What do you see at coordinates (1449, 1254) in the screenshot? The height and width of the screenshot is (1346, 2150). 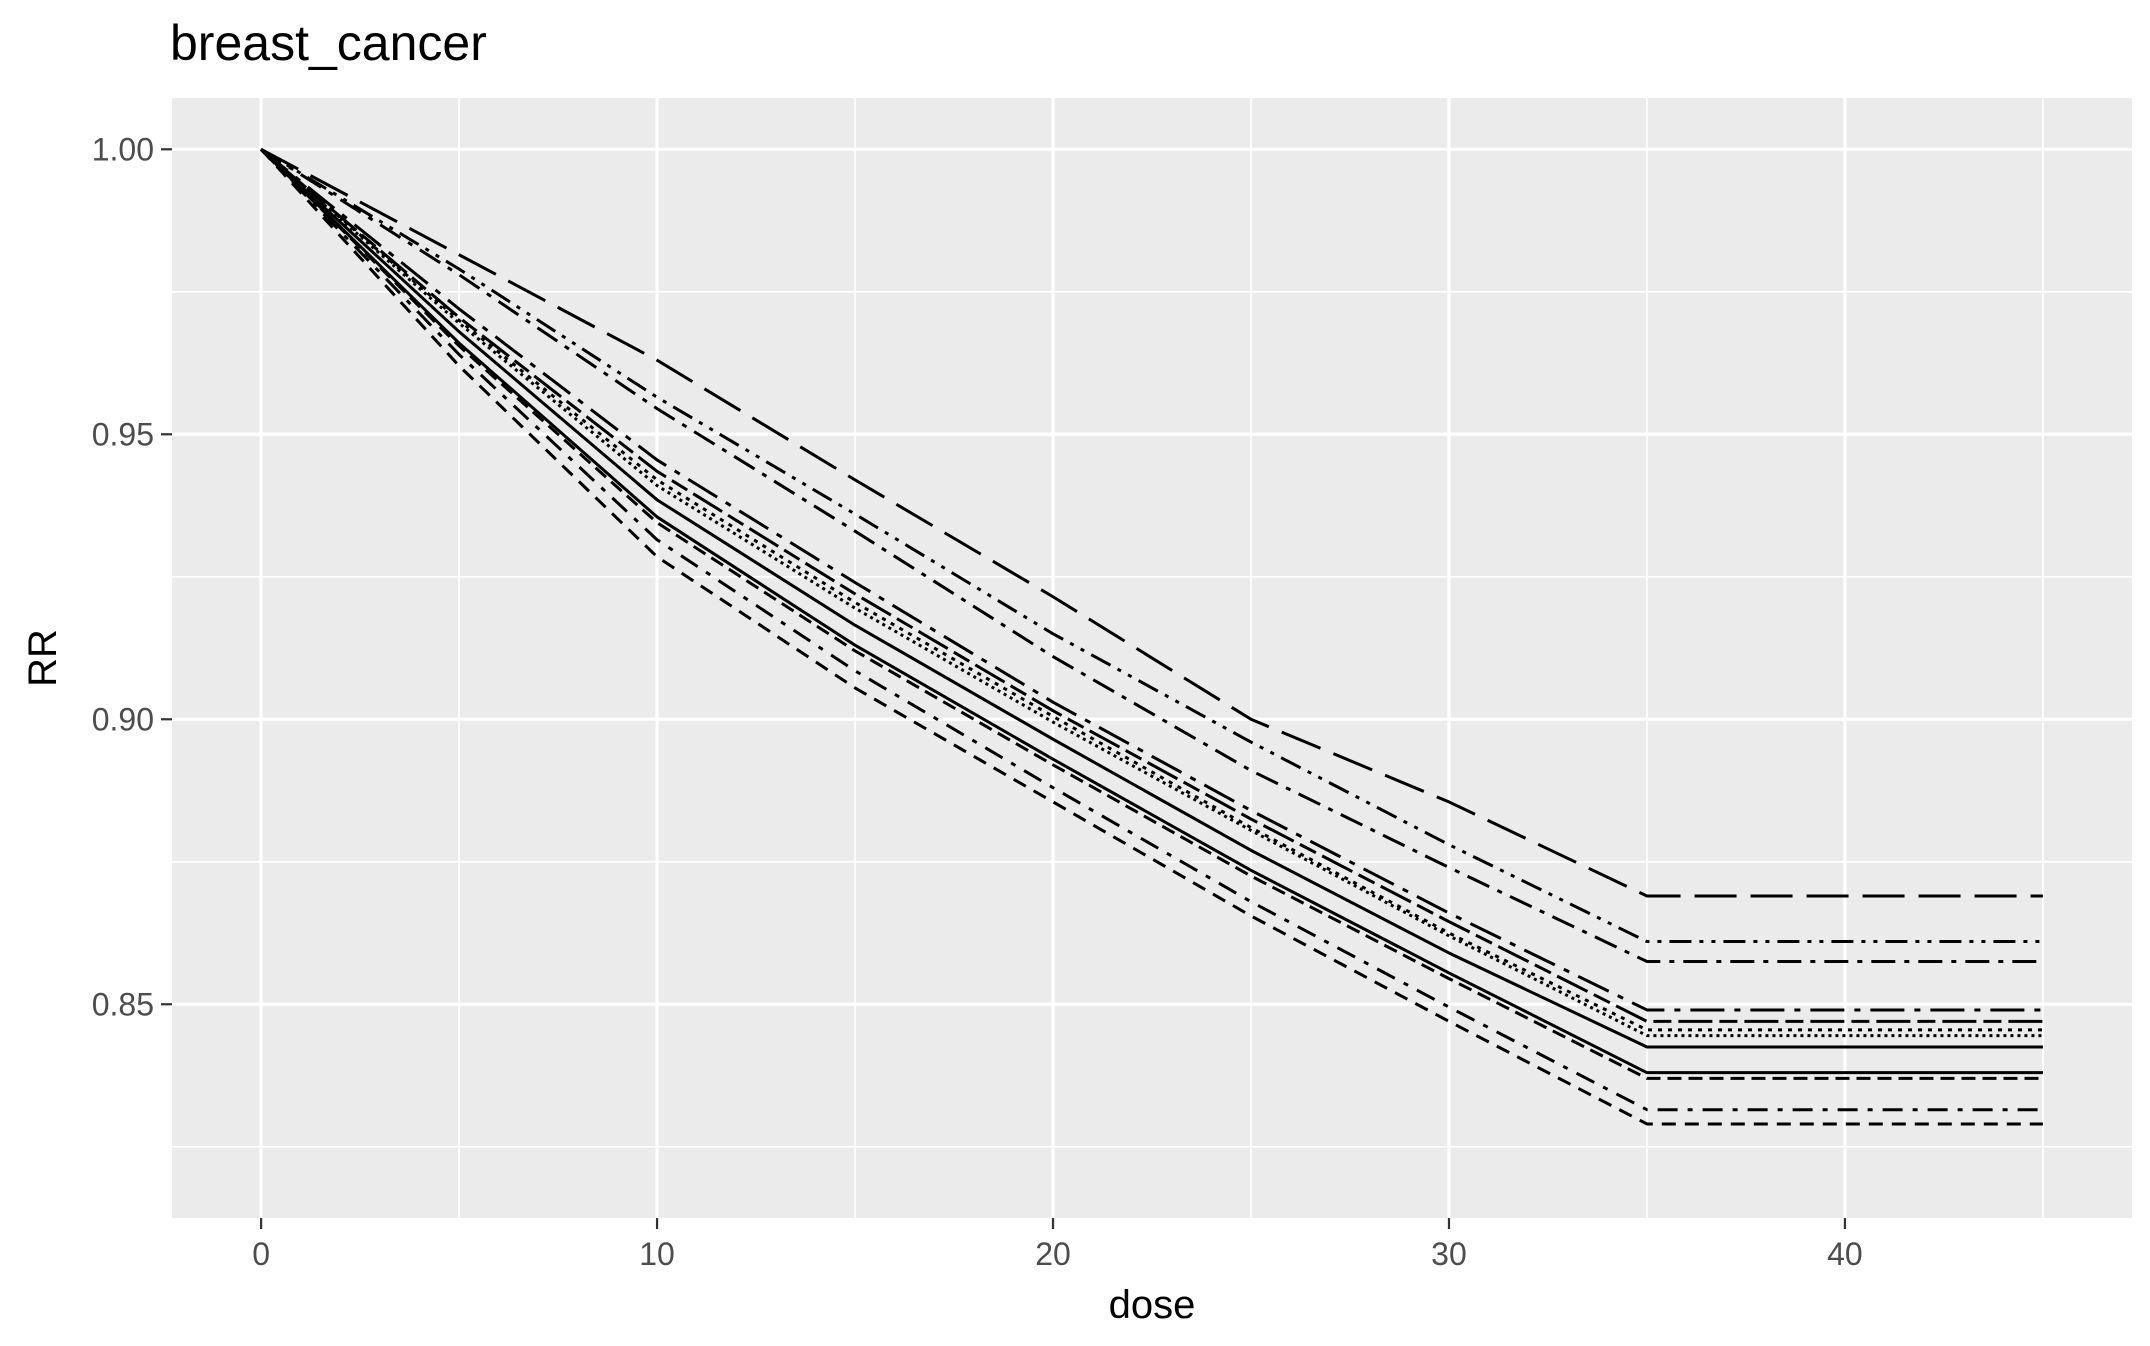 I see `x-tick-label: 30` at bounding box center [1449, 1254].